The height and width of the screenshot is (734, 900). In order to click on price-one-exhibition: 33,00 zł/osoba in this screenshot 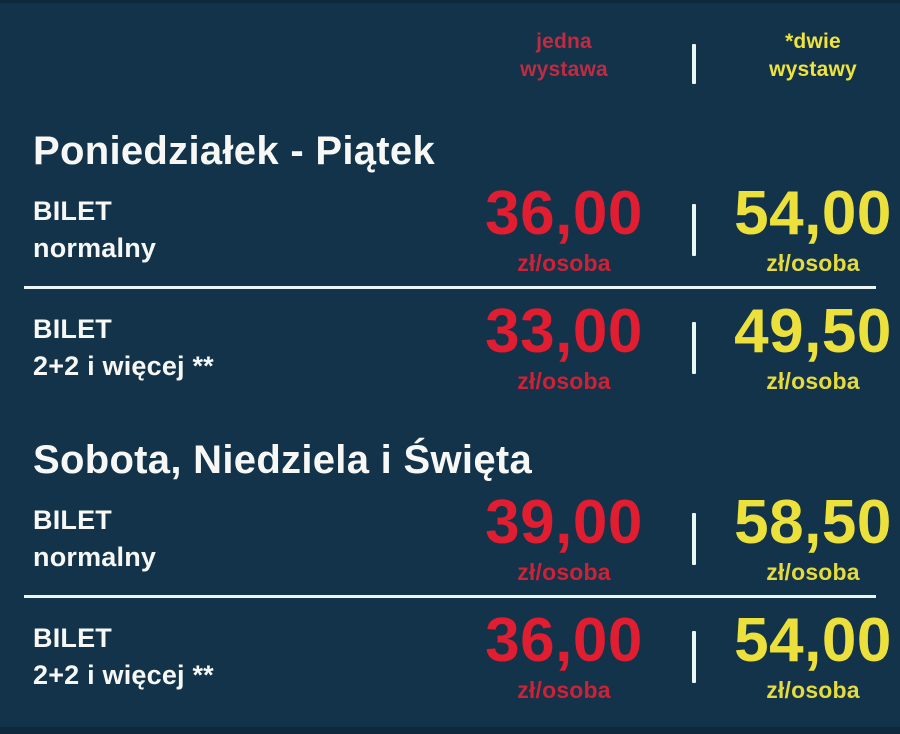, I will do `click(564, 348)`.